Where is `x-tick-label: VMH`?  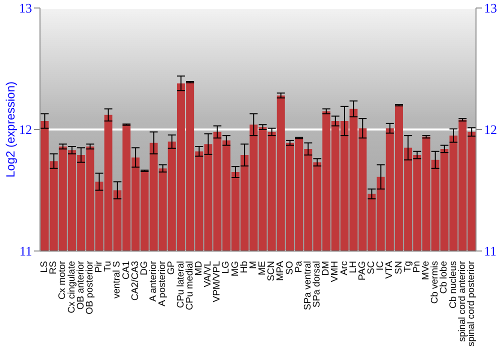 x-tick-label: VMH is located at coordinates (335, 271).